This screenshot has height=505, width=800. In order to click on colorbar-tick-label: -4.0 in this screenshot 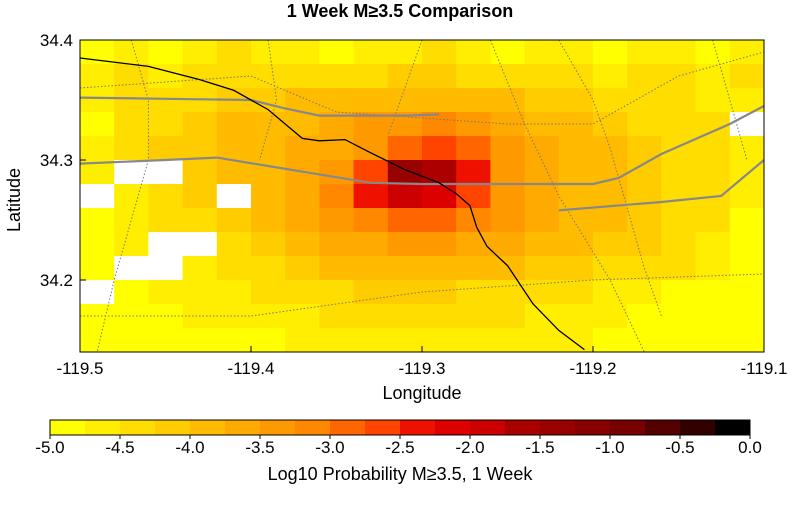, I will do `click(189, 447)`.